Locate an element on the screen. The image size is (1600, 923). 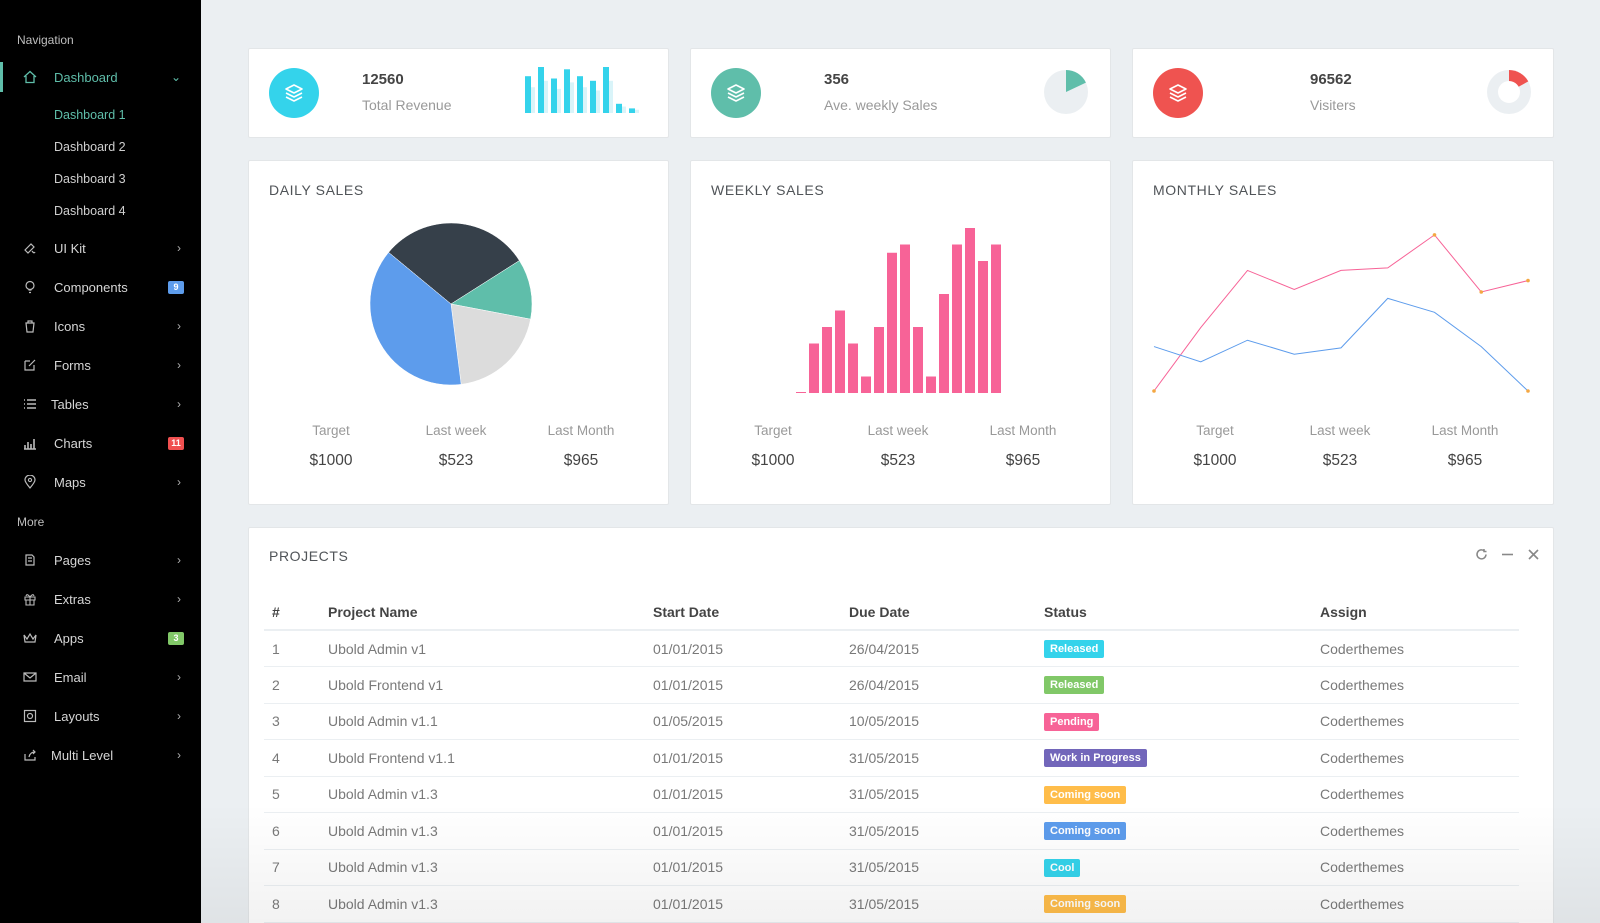
status-cell: Work in Progress is located at coordinates (1174, 758).